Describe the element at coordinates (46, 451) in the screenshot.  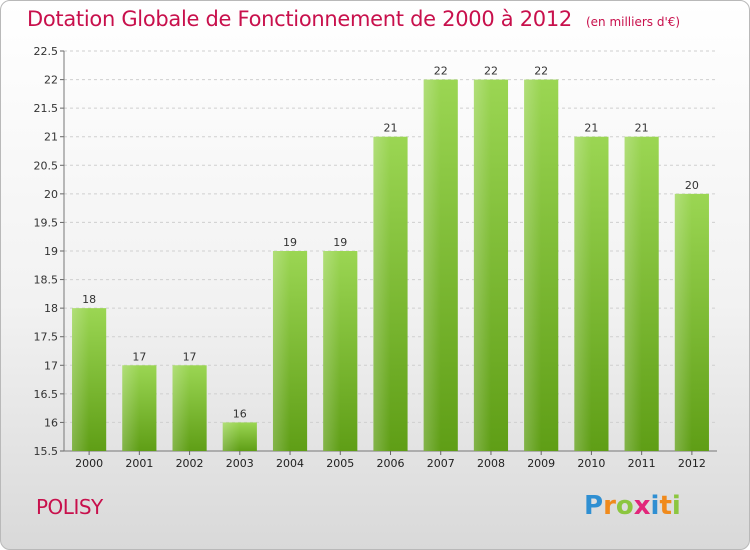
I see `y-tick-label: 15.5` at that location.